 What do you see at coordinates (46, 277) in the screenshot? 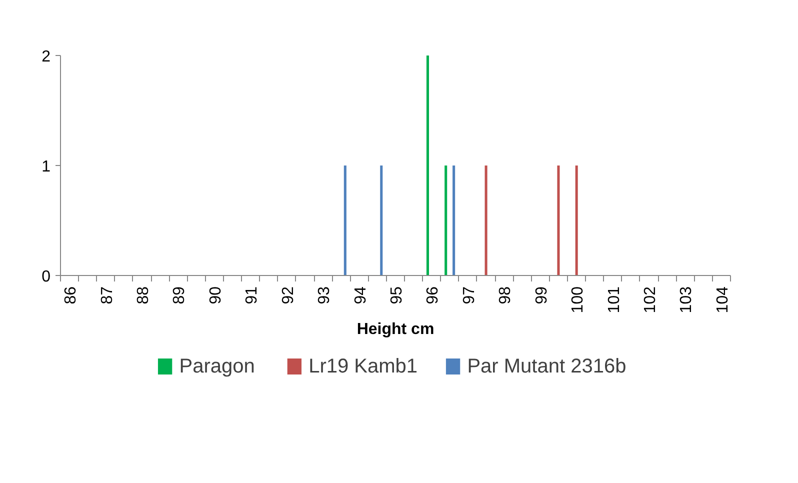
I see `y-tick-label: 0` at bounding box center [46, 277].